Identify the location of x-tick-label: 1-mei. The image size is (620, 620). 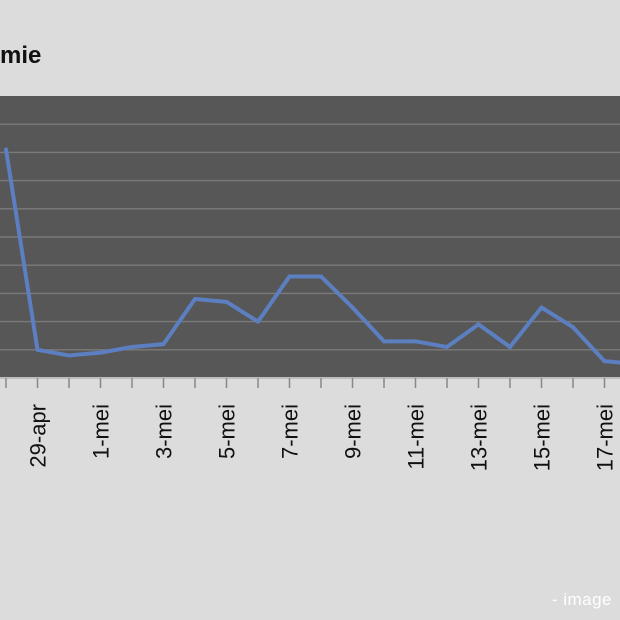
(101, 431).